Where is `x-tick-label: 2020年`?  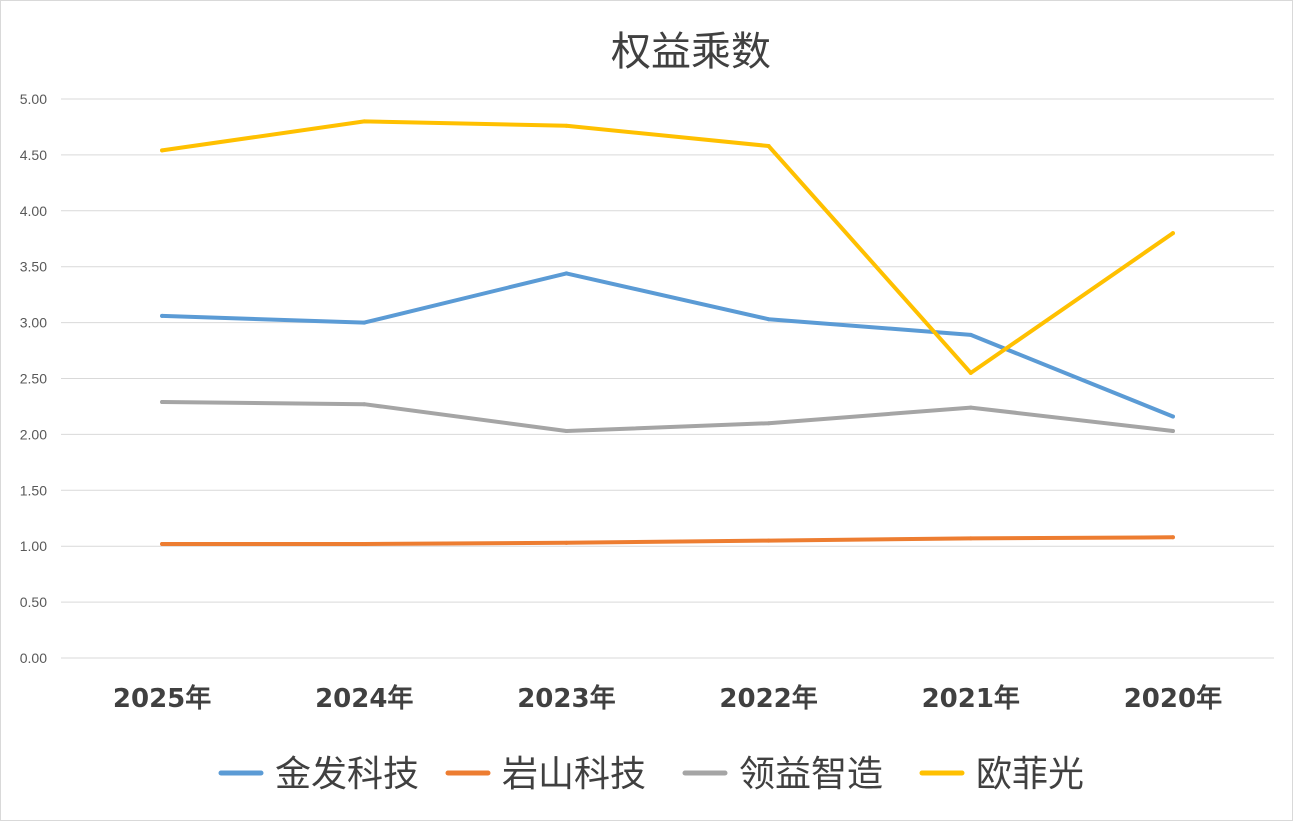
x-tick-label: 2020年 is located at coordinates (1173, 698).